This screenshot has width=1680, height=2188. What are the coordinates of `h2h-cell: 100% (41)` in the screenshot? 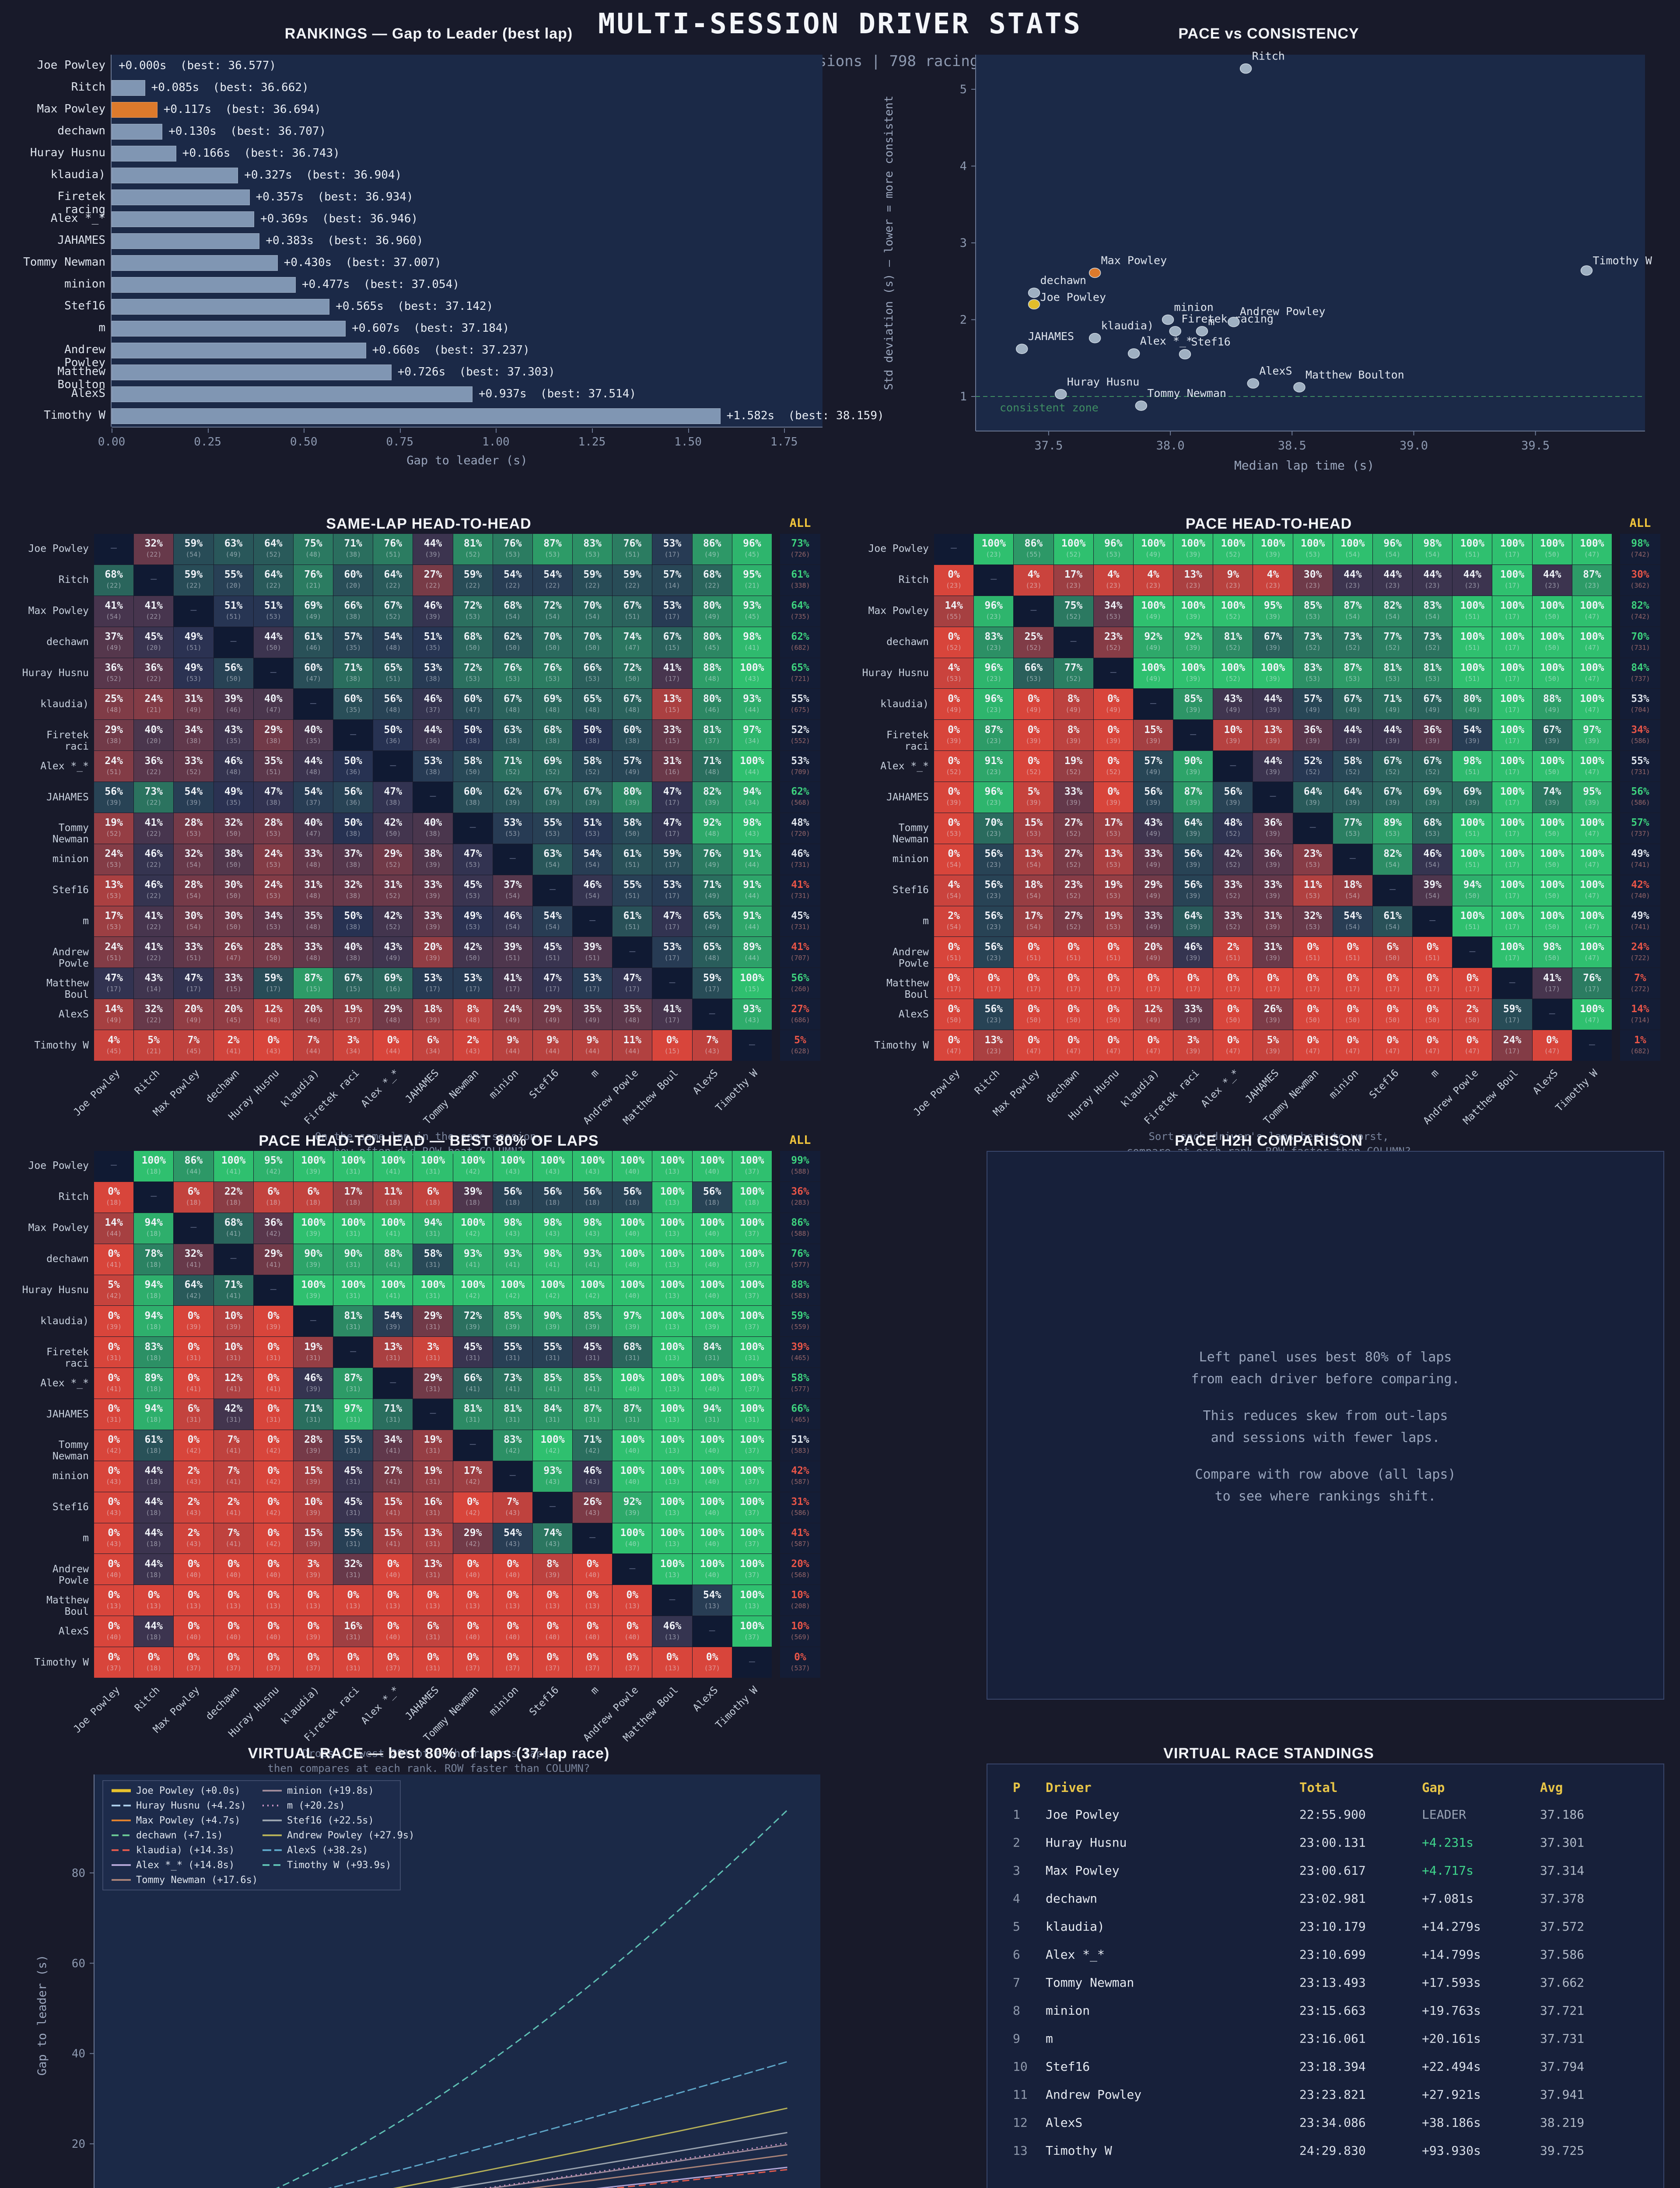 It's located at (393, 1228).